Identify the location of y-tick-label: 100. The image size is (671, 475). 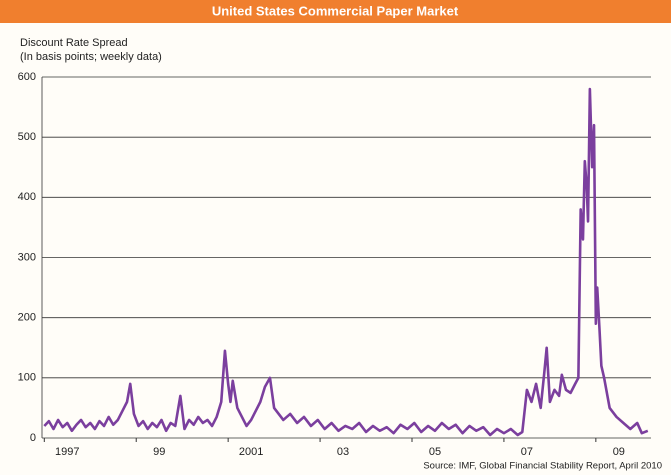
(27, 378).